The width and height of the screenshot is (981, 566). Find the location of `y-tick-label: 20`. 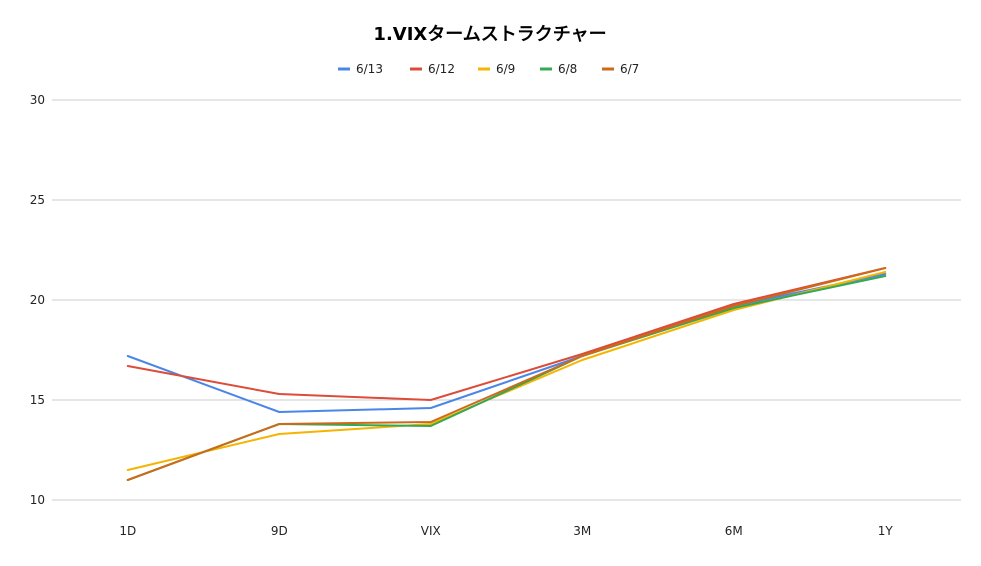

y-tick-label: 20 is located at coordinates (37, 300).